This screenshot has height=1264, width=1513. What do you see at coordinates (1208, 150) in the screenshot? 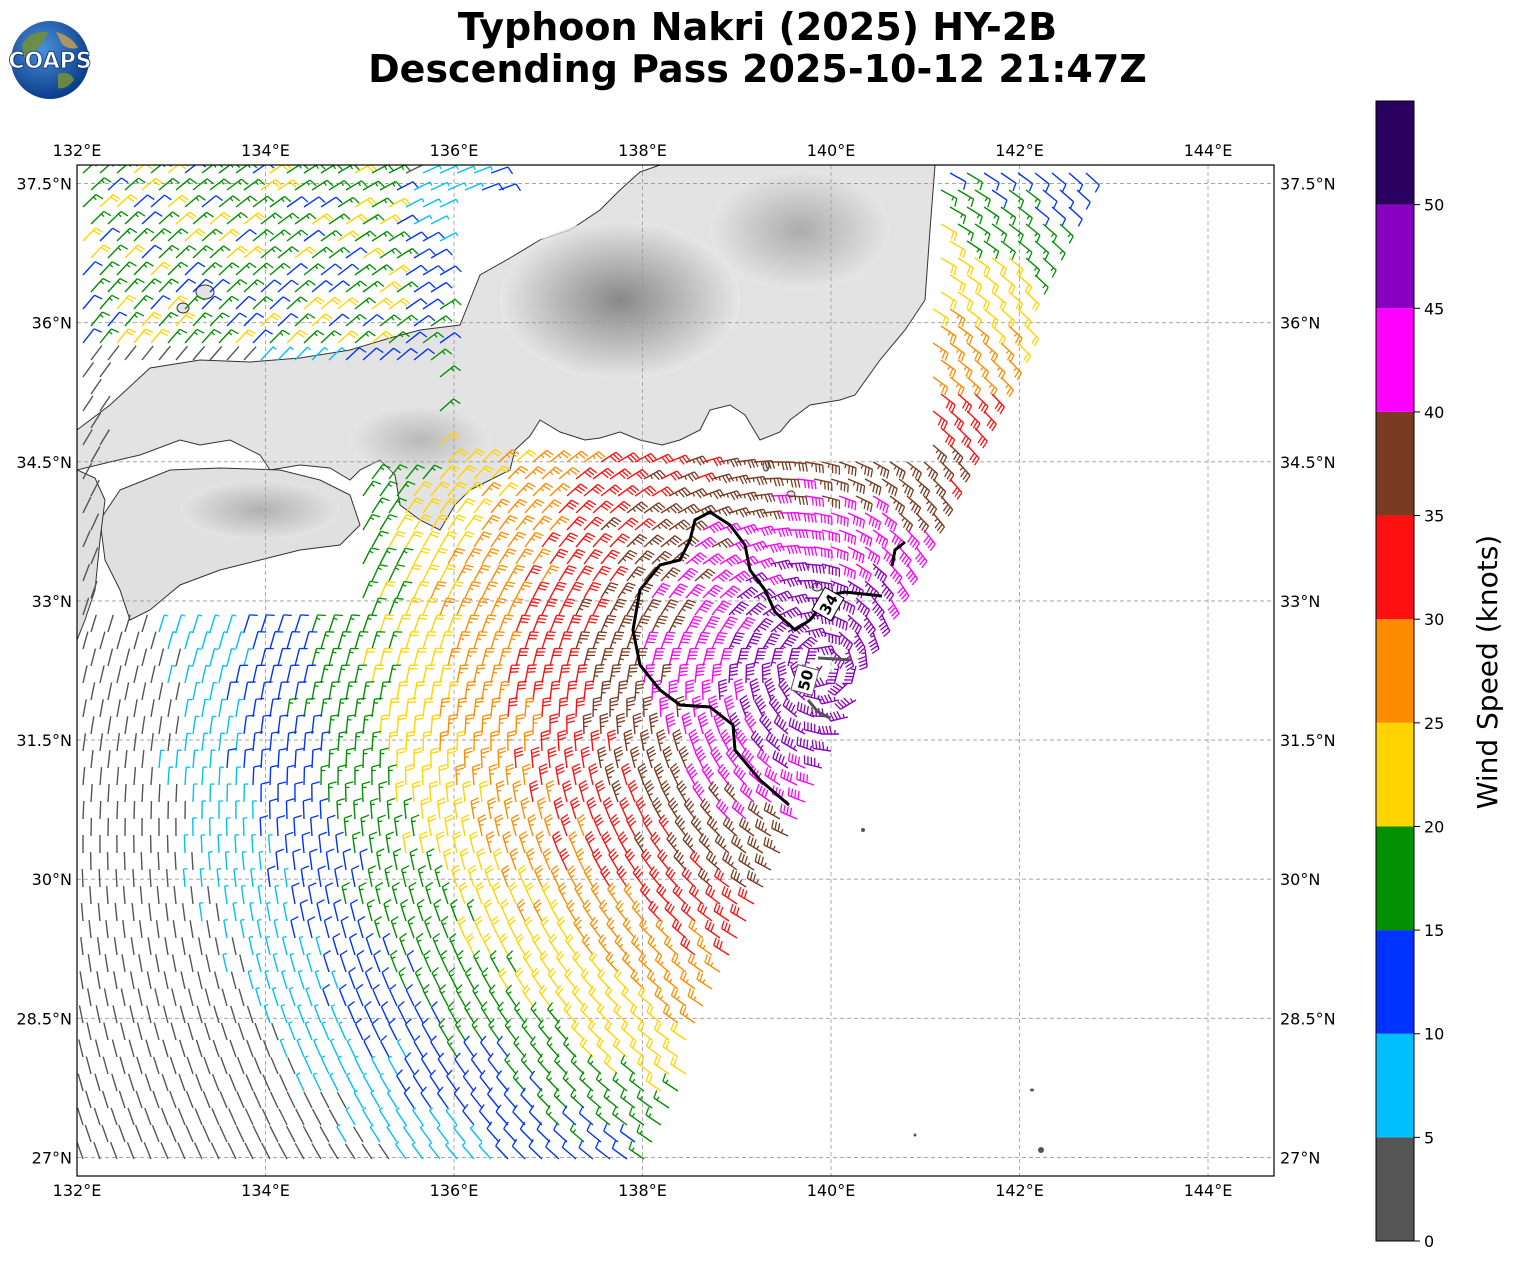
I see `lon-tick-label-top: 144°E` at bounding box center [1208, 150].